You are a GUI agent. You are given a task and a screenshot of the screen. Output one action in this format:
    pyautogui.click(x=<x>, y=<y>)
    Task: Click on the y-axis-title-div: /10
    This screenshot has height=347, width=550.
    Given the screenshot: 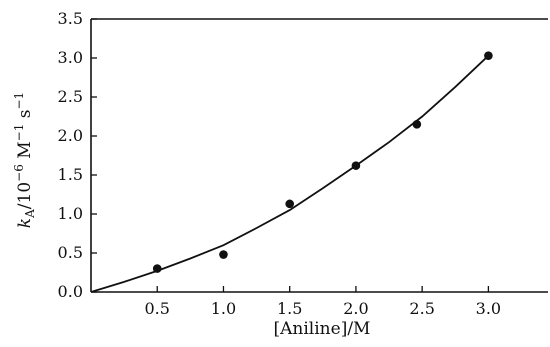 What is the action you would take?
    pyautogui.click(x=25, y=195)
    